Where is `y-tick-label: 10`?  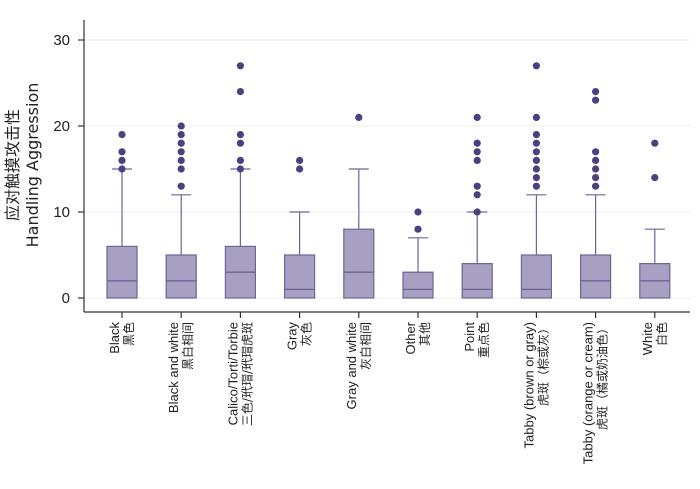 y-tick-label: 10 is located at coordinates (61, 212).